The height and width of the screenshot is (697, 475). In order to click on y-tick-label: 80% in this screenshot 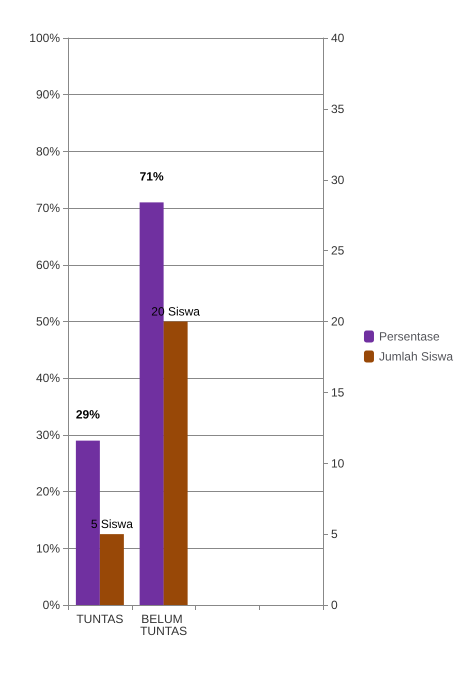, I will do `click(48, 151)`.